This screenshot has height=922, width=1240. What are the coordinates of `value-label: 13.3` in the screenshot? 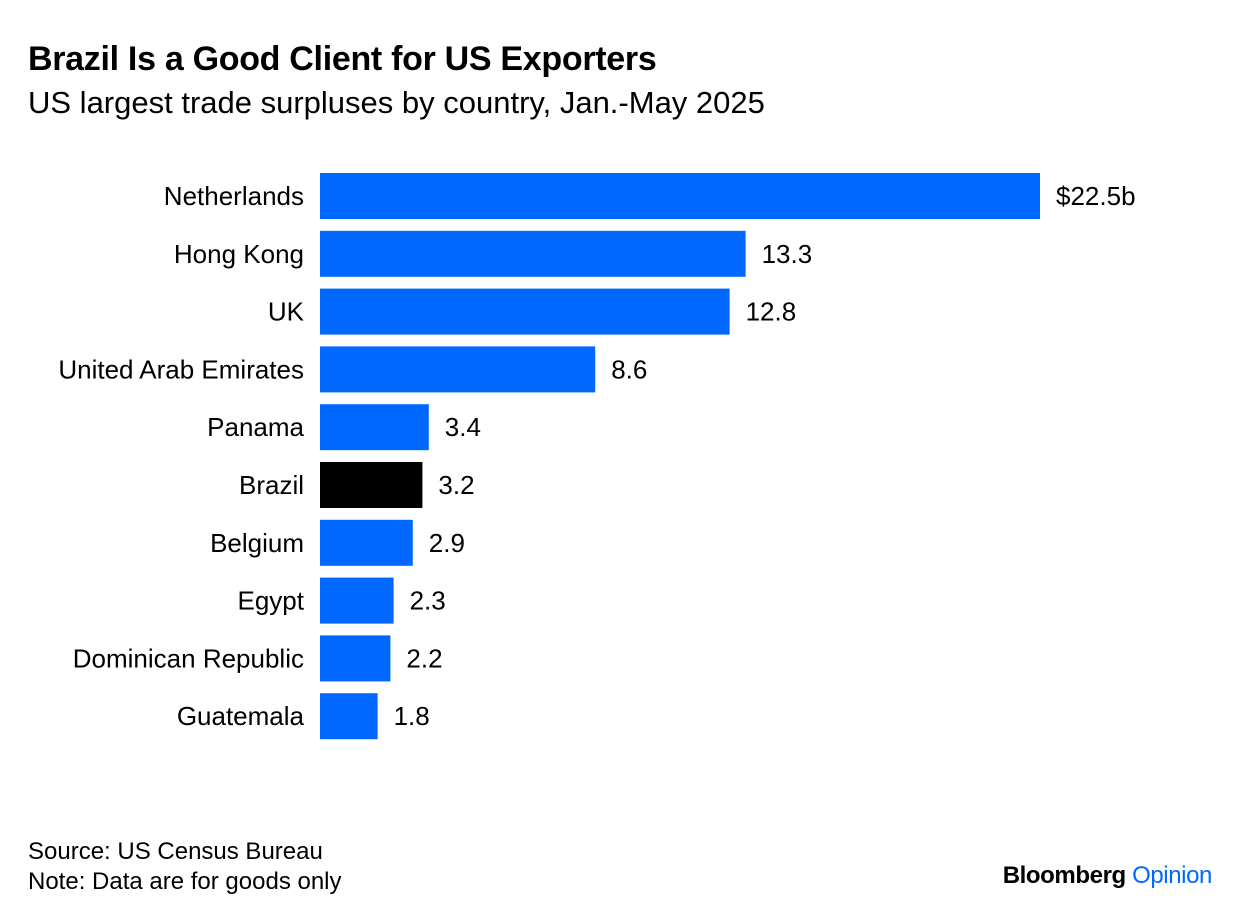 It's located at (787, 254).